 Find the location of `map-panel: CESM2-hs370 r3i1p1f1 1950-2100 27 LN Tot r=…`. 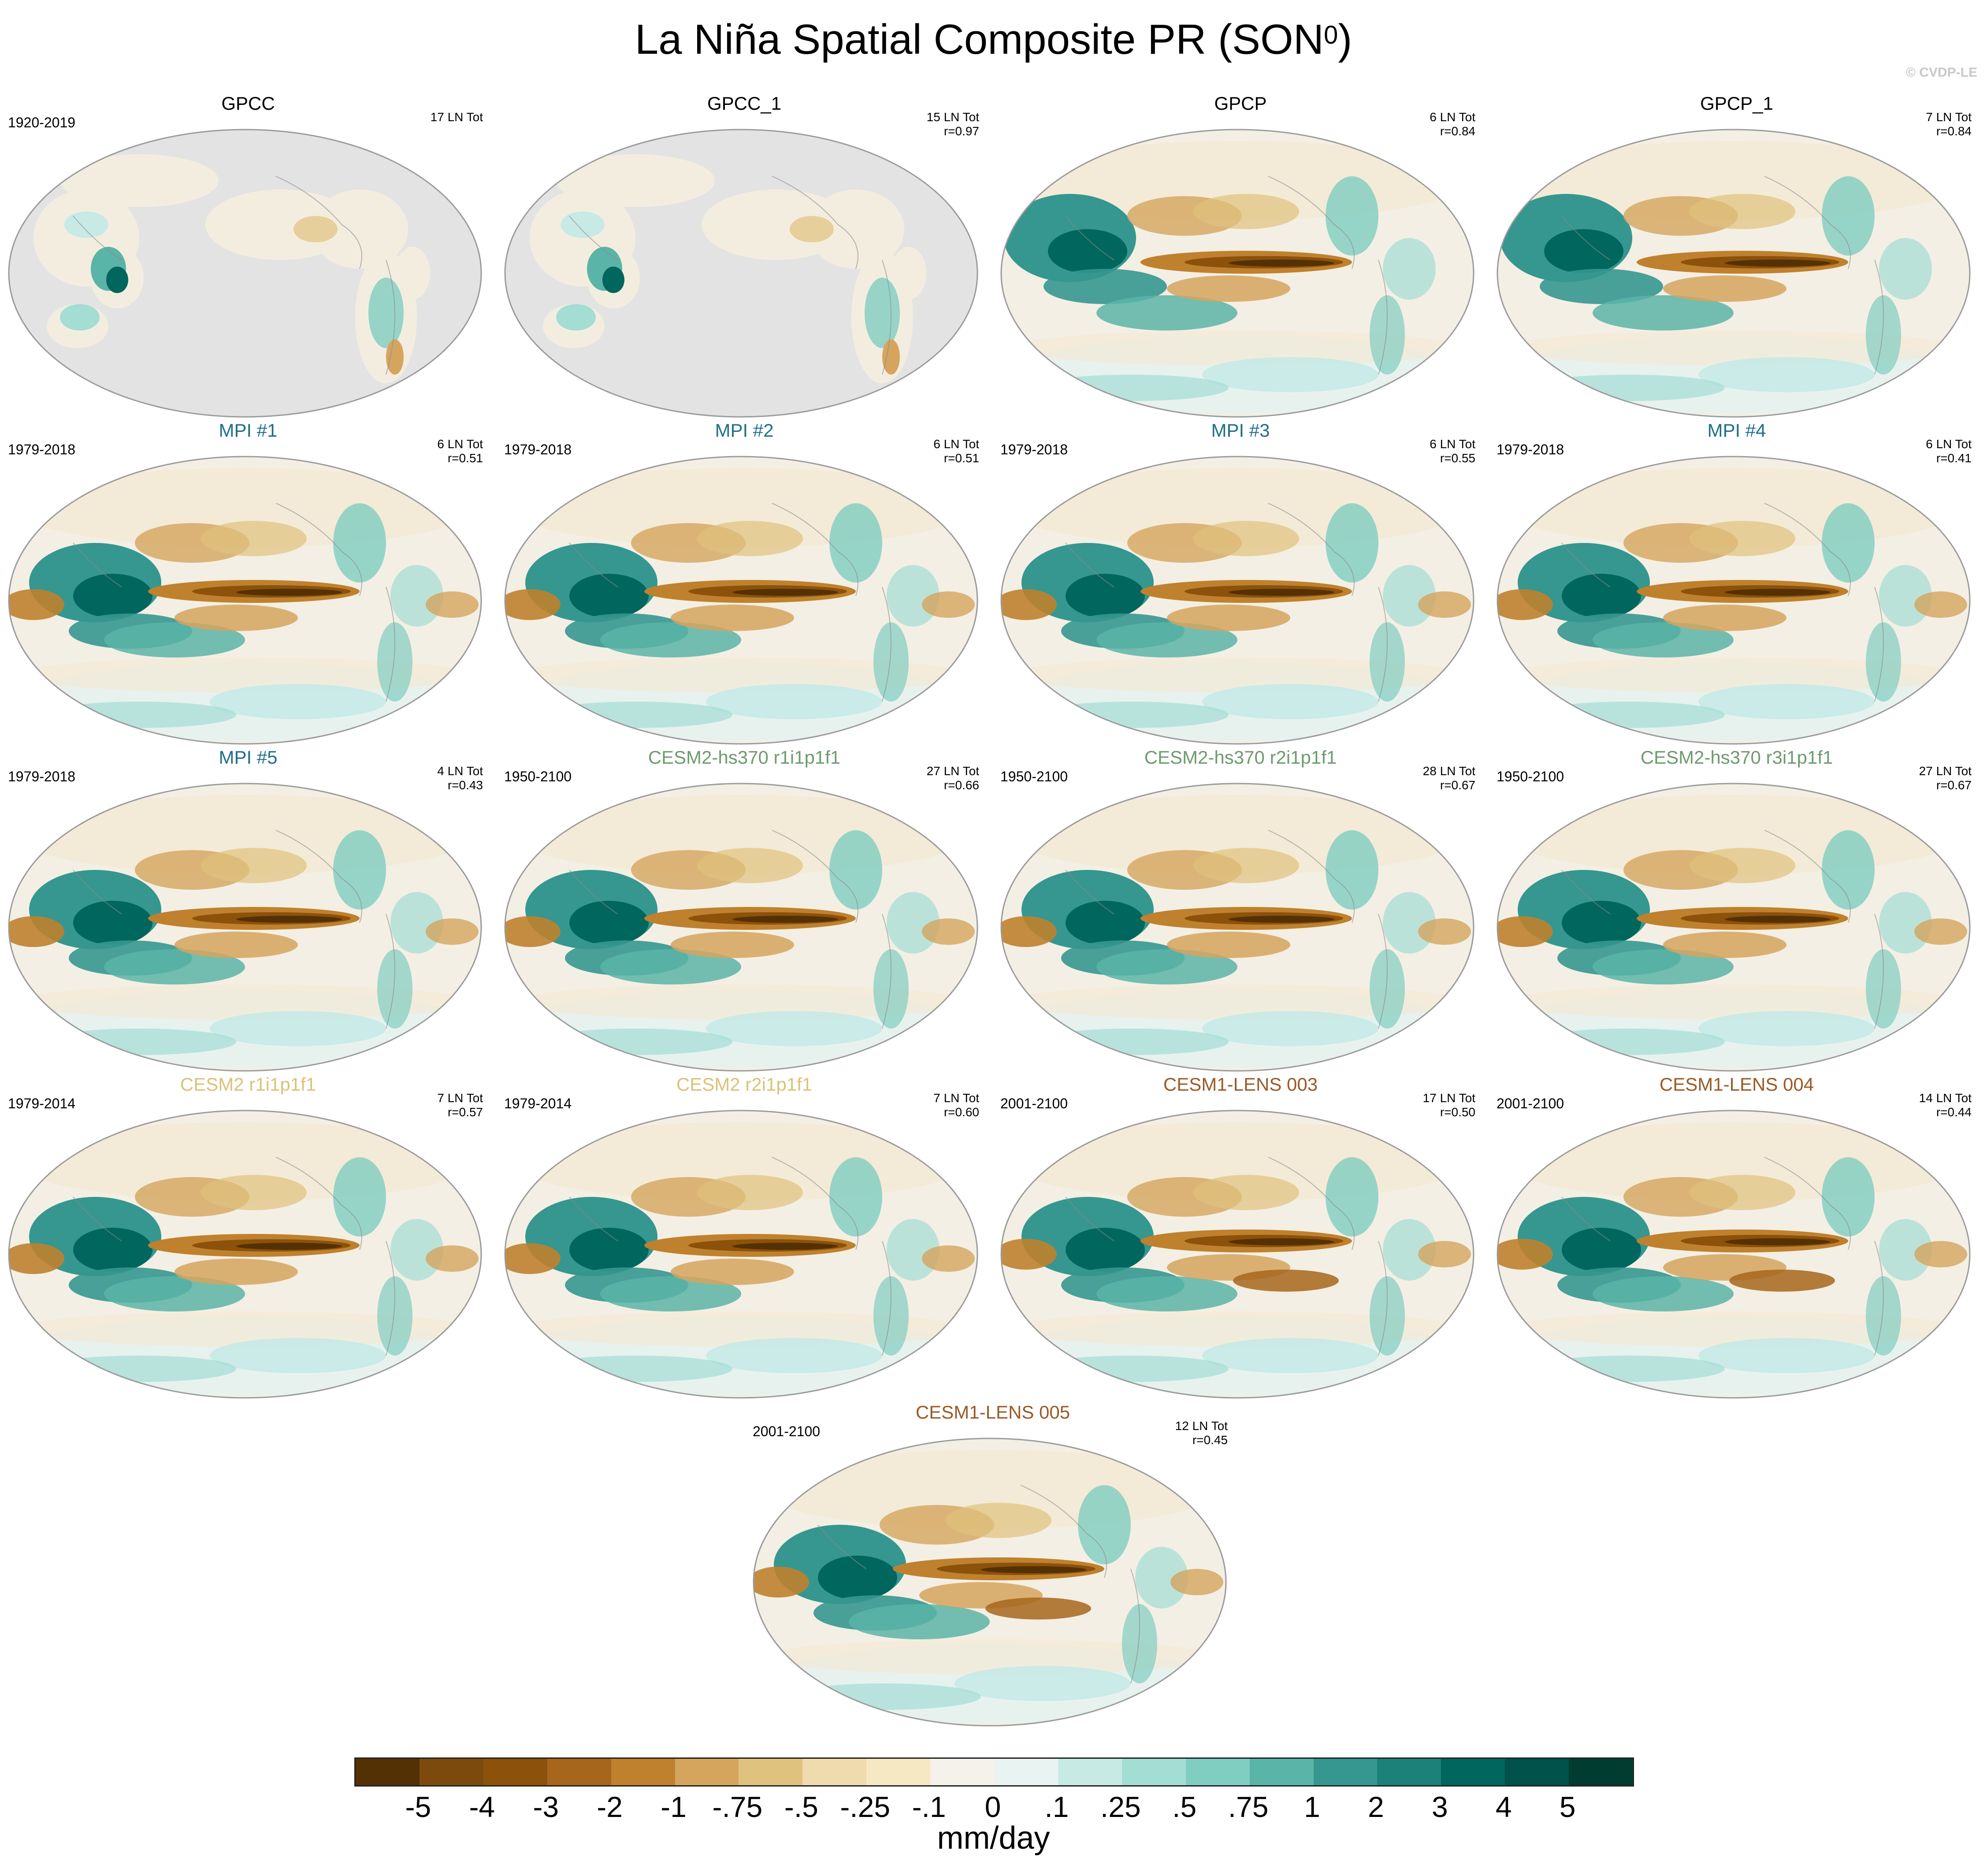

map-panel: CESM2-hs370 r3i1p1f1 1950-2100 27 LN Tot r=… is located at coordinates (1737, 909).